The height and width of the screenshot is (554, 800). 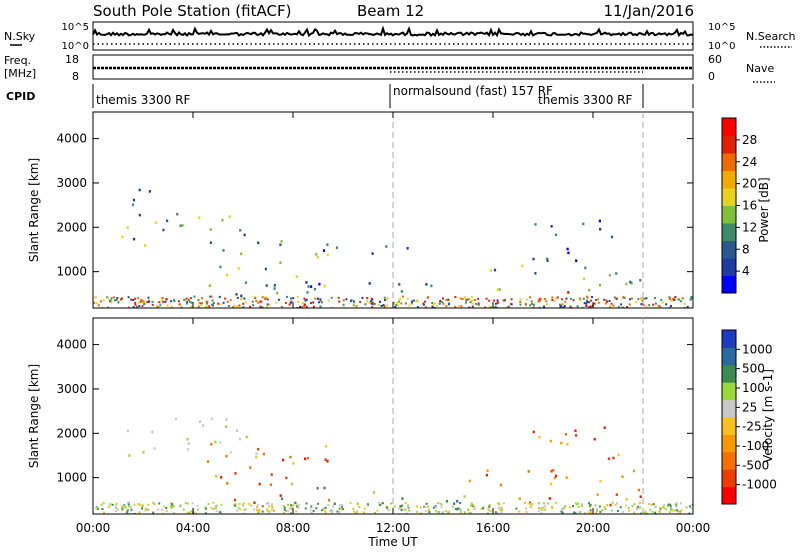 I want to click on noise-right-tick-top: 10^5, so click(x=721, y=27).